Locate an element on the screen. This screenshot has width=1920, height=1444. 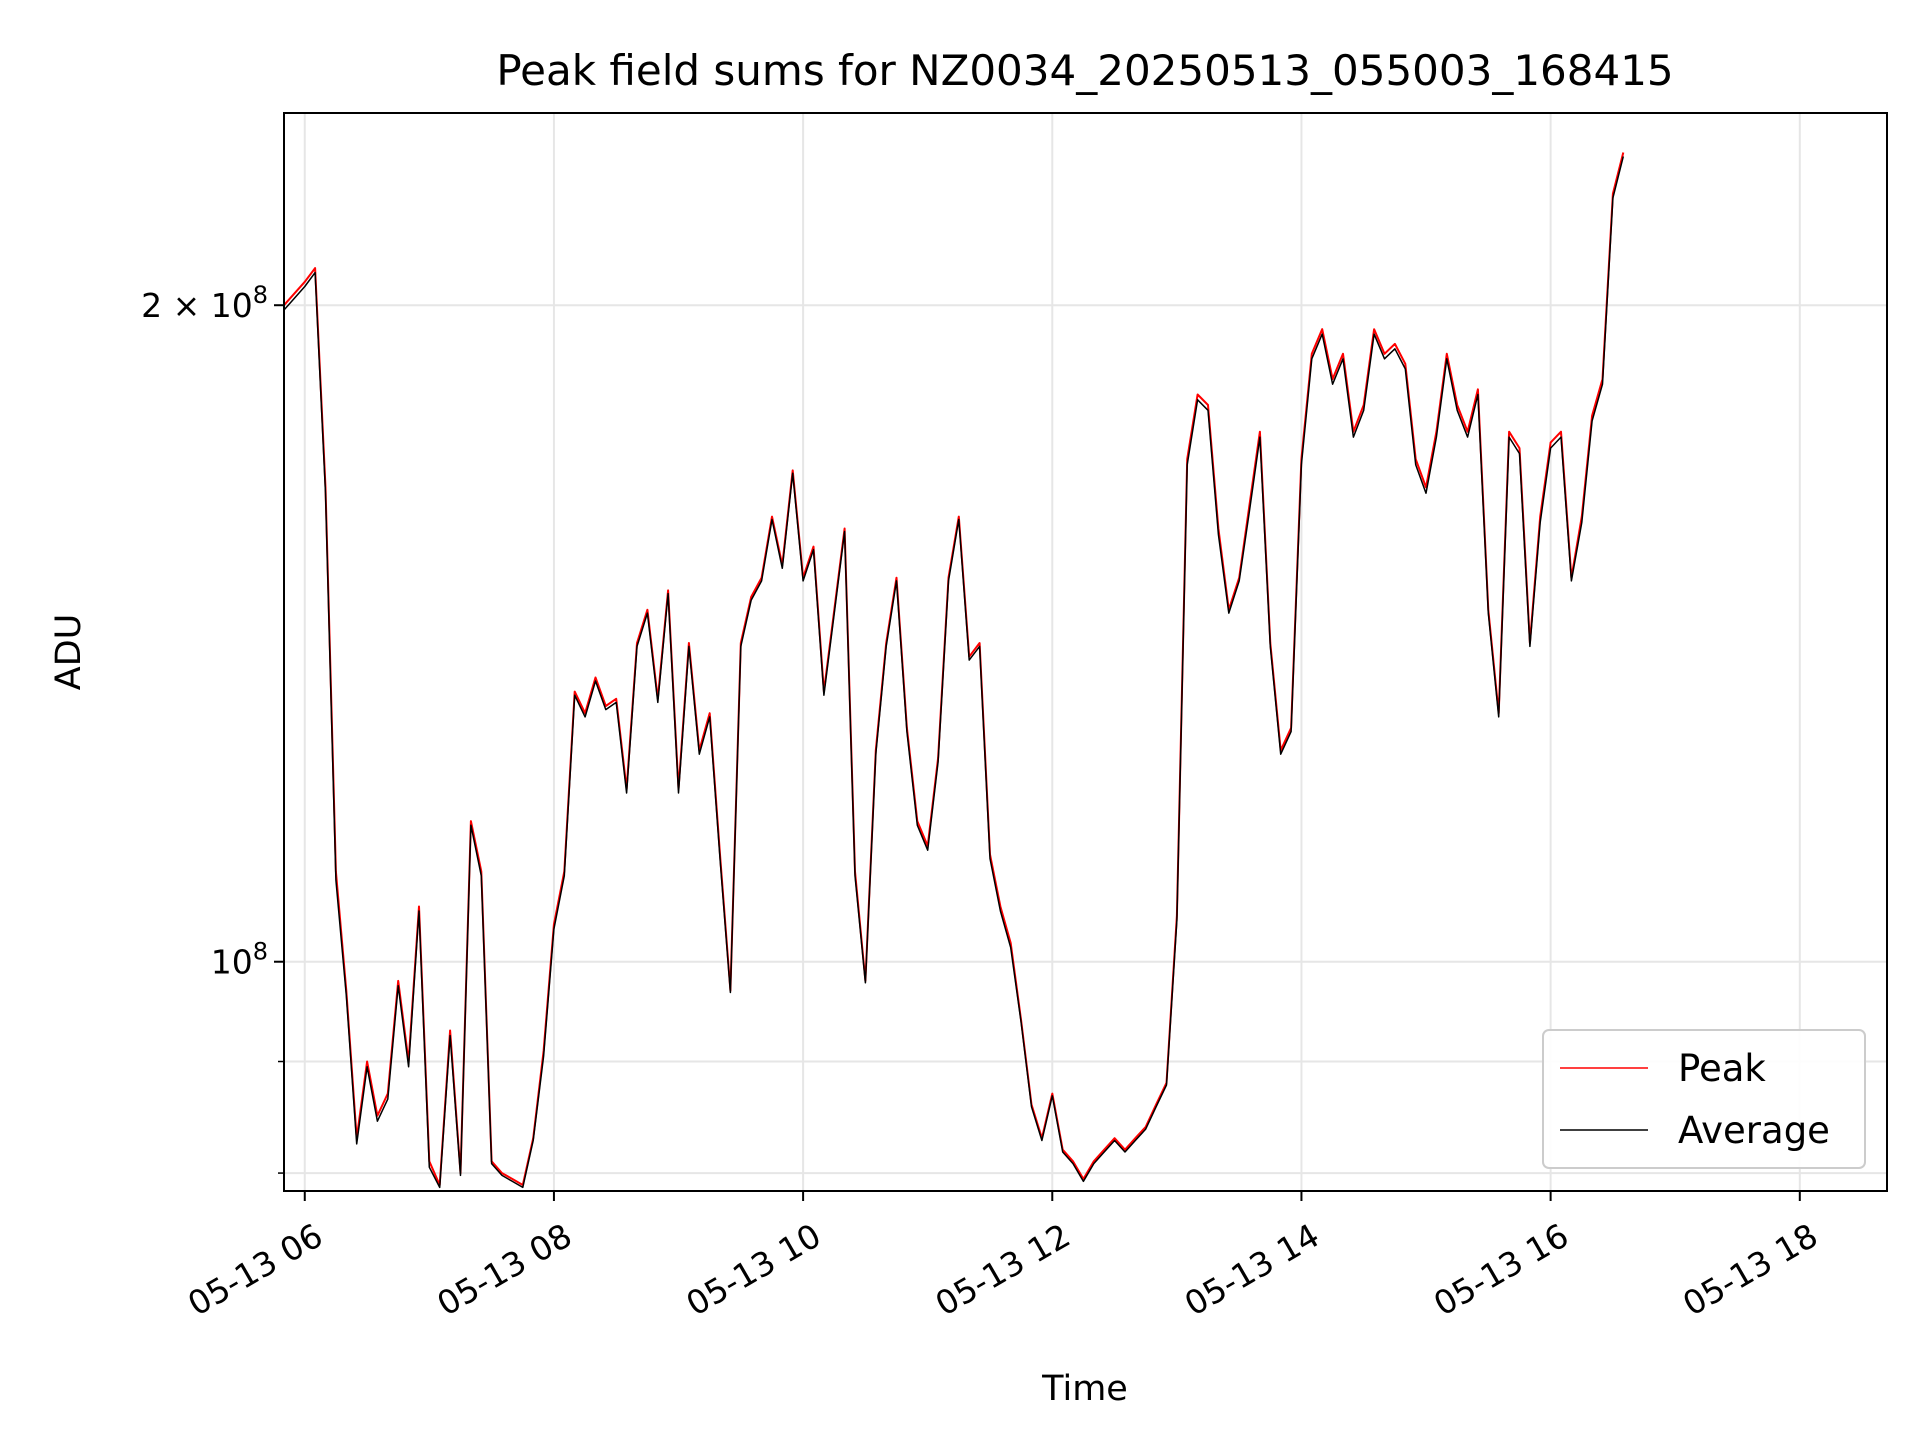
x-tick-label: 05-13 08 is located at coordinates (504, 1270).